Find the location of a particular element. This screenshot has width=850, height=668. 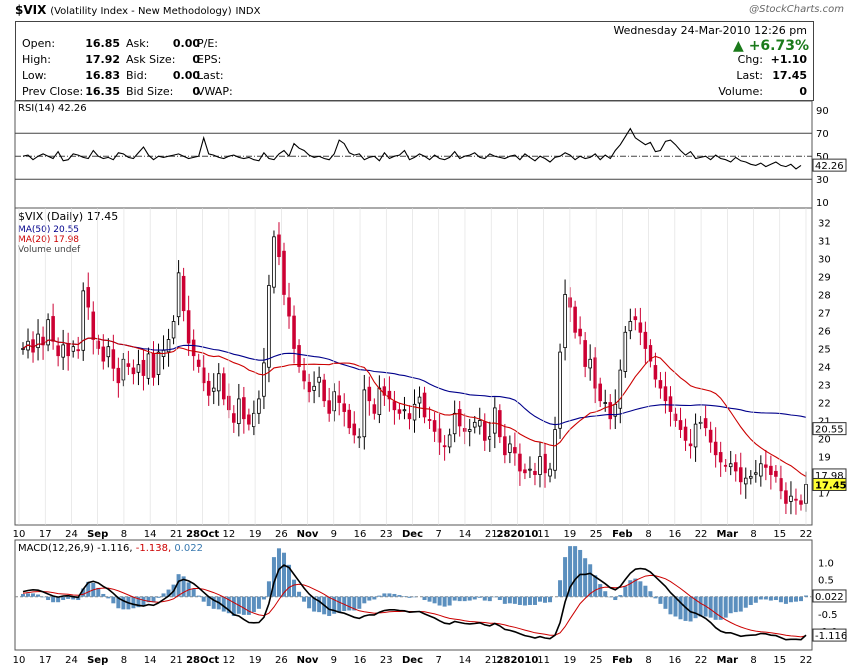

macd-x-tick-label: 9 is located at coordinates (334, 660).